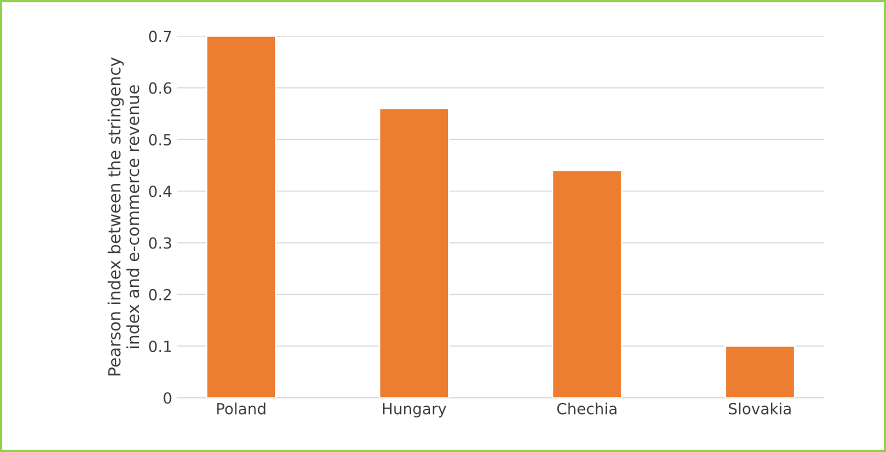  What do you see at coordinates (586, 408) in the screenshot?
I see `x-tick-label: Chechia` at bounding box center [586, 408].